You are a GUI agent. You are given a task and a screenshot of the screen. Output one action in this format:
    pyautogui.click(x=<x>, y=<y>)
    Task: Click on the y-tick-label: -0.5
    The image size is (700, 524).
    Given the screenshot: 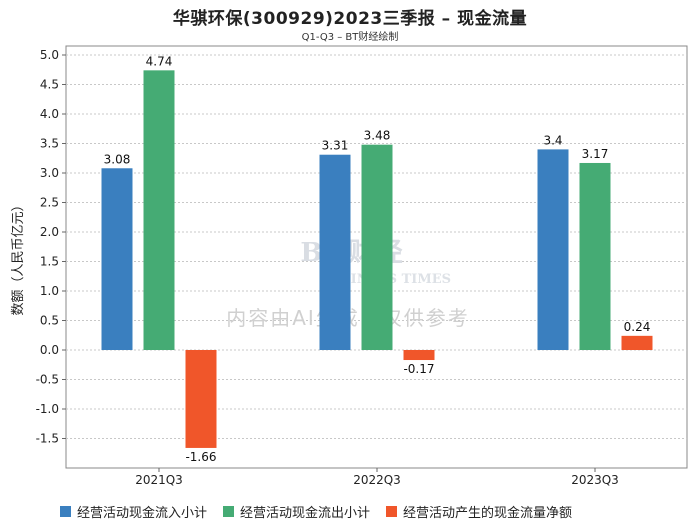 What is the action you would take?
    pyautogui.click(x=47, y=380)
    